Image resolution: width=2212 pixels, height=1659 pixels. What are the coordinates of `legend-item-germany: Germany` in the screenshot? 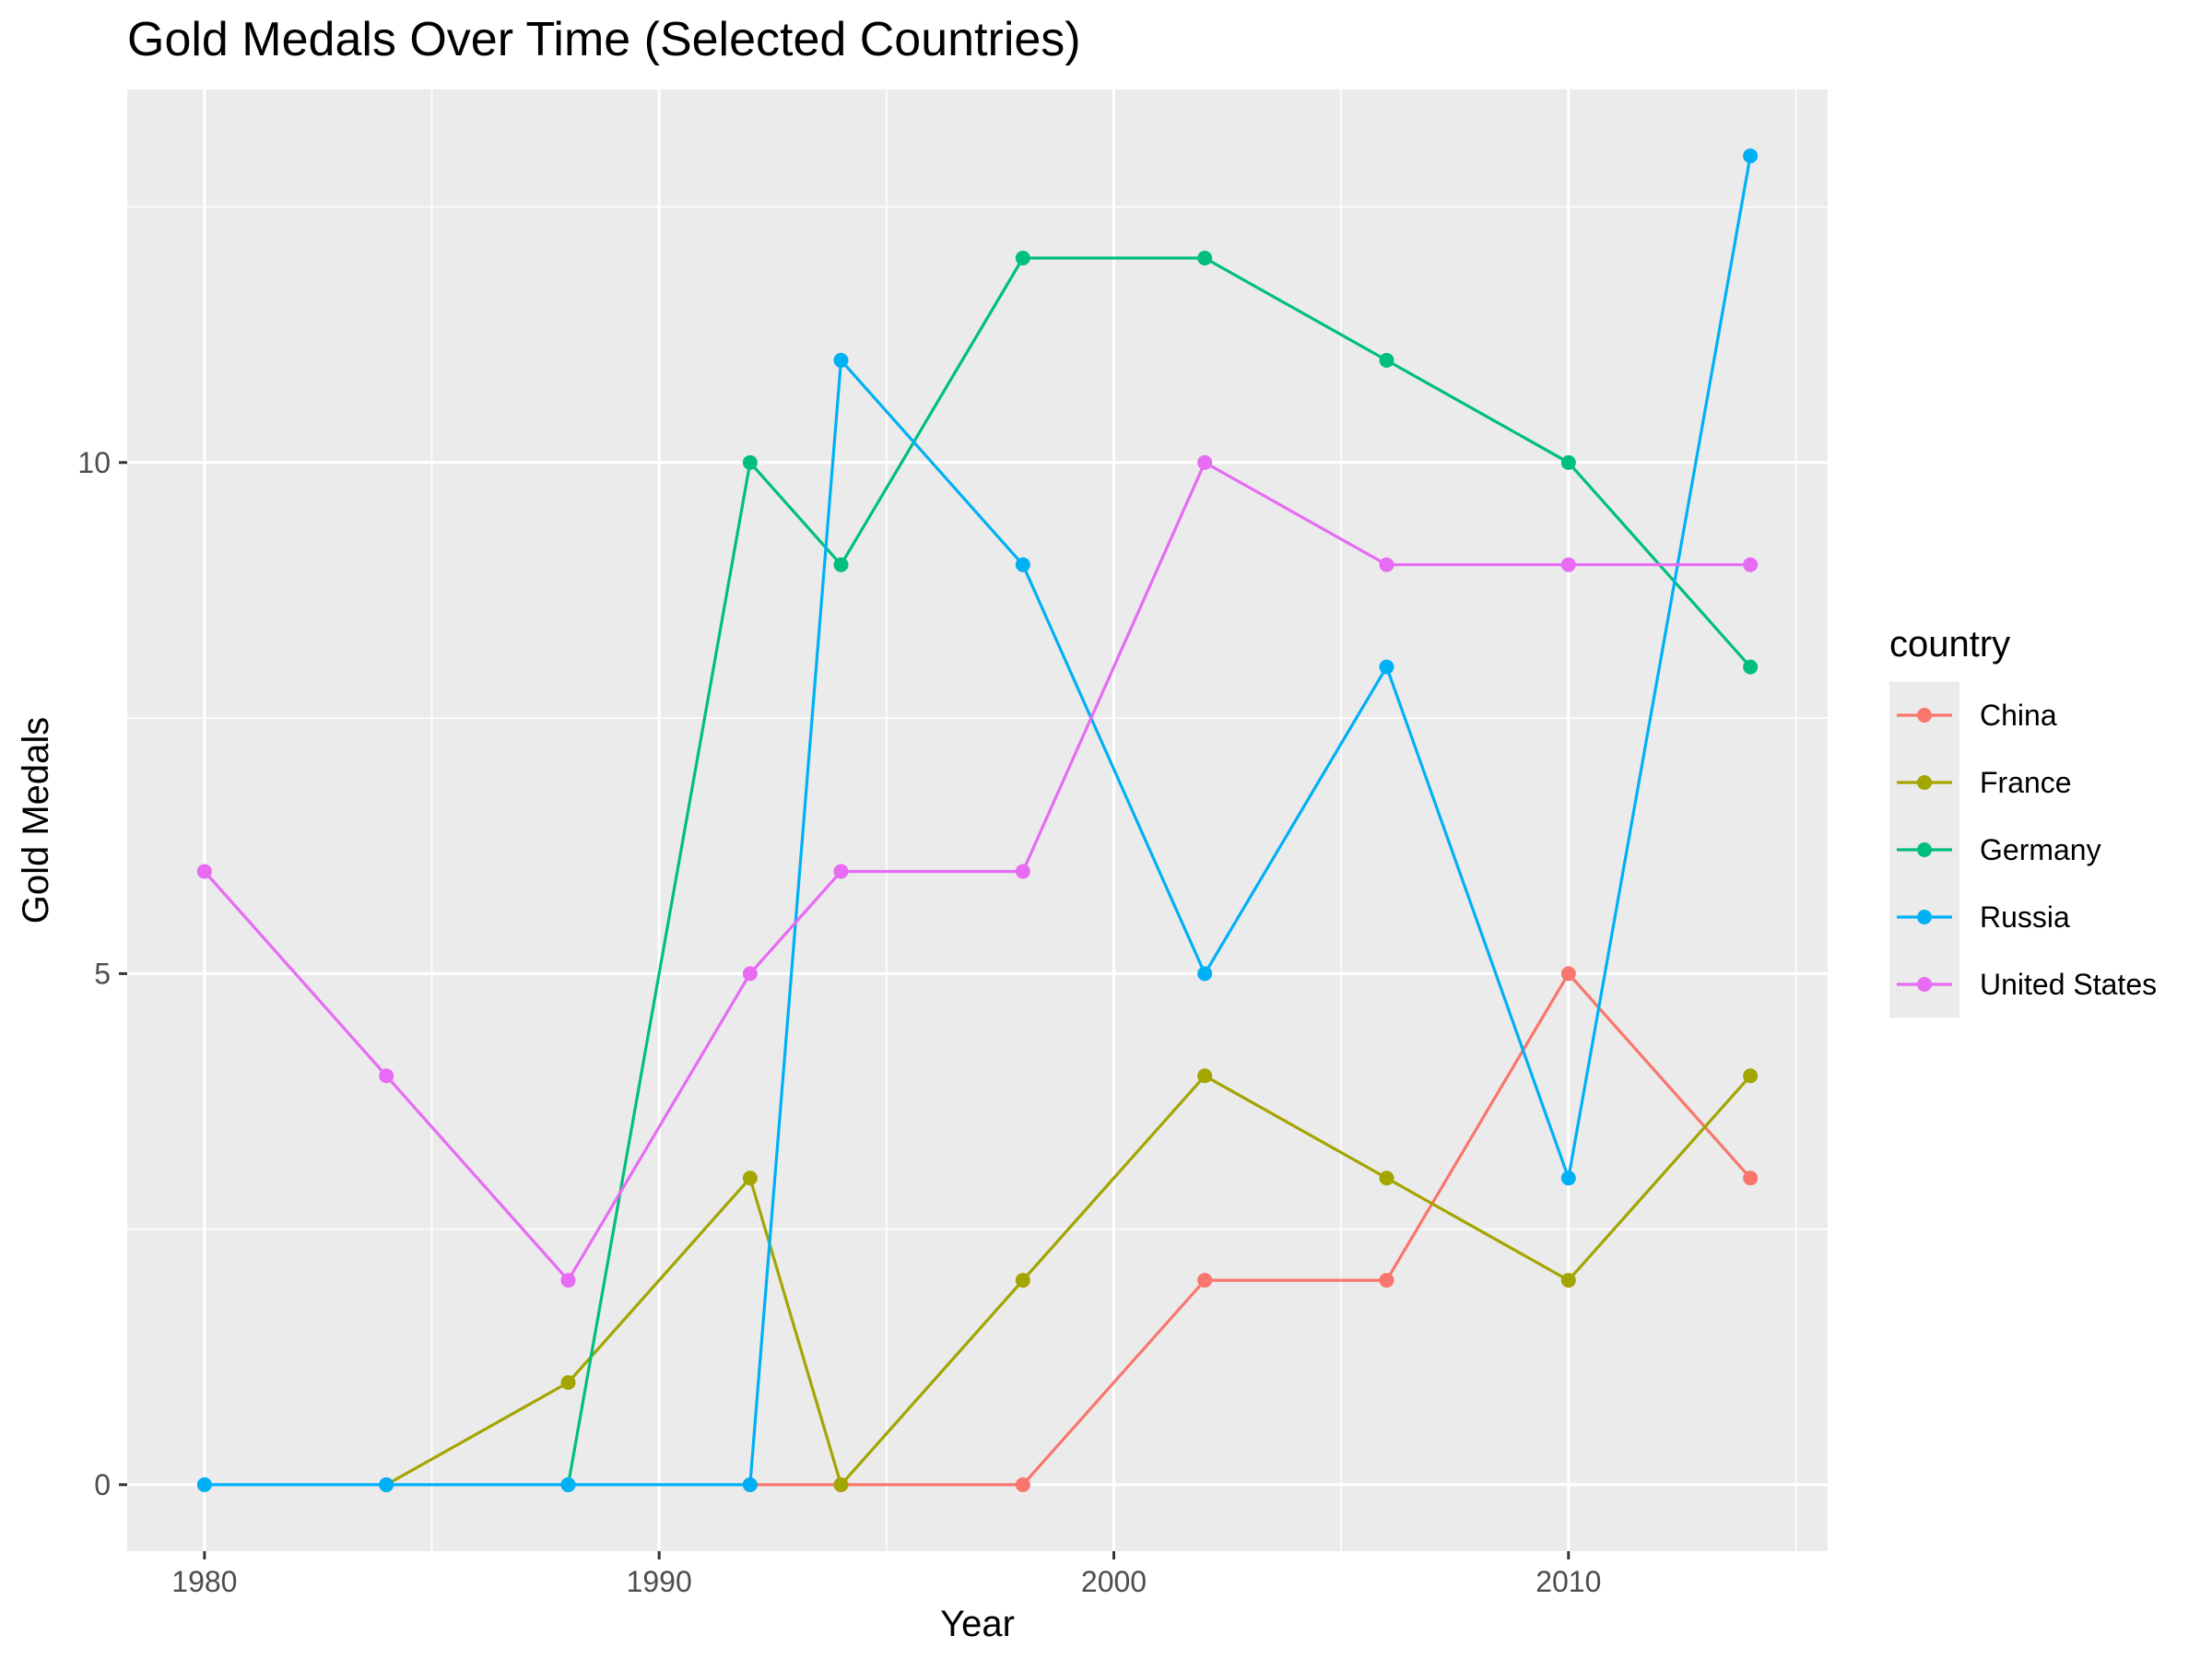 It's located at (1995, 850).